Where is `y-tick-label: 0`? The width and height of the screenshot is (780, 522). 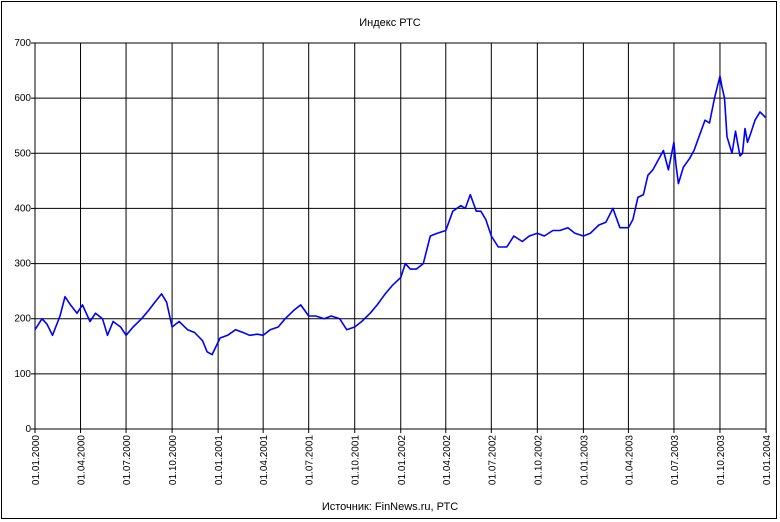
y-tick-label: 0 is located at coordinates (28, 429).